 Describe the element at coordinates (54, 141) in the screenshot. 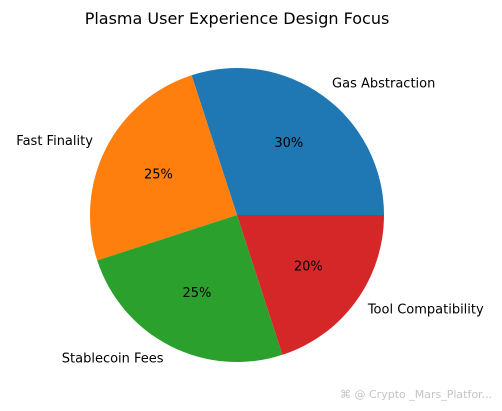

I see `pie-label-fast-finality: Fast Finality` at that location.